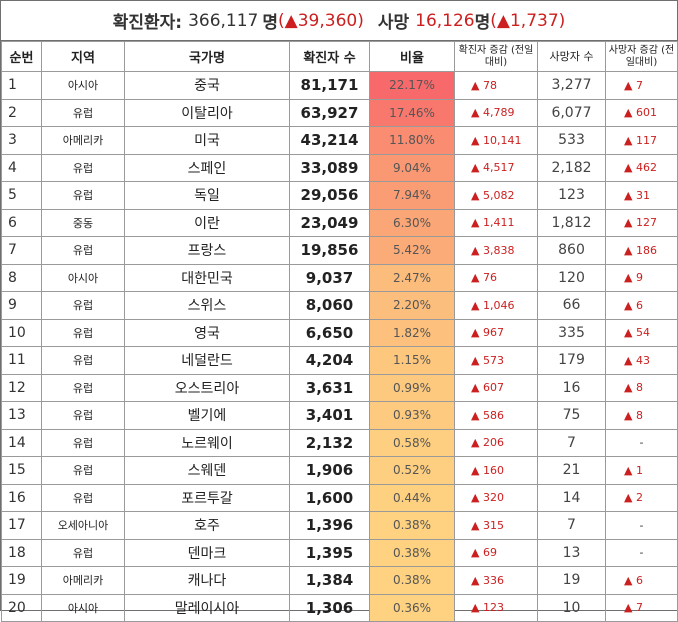 This screenshot has width=678, height=622. I want to click on deaths-label: 사망, so click(393, 23).